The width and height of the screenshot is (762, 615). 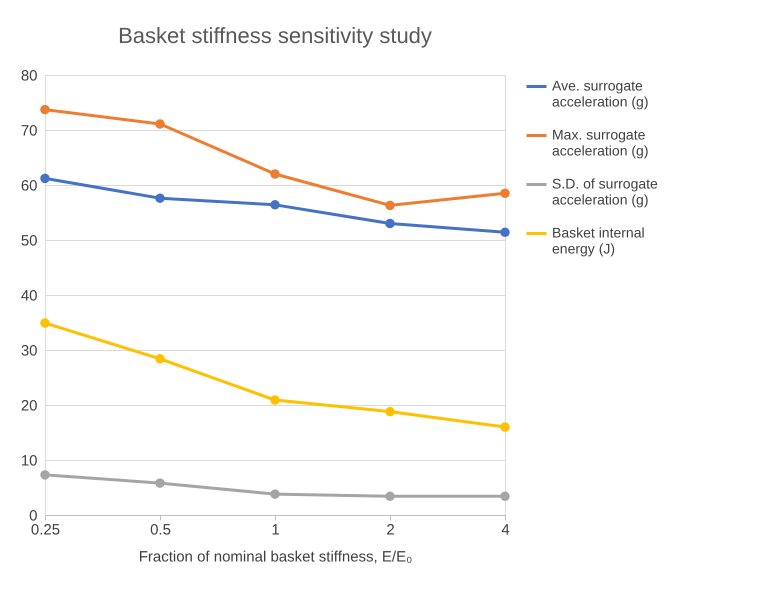 I want to click on y-tick-label: 10, so click(x=29, y=461).